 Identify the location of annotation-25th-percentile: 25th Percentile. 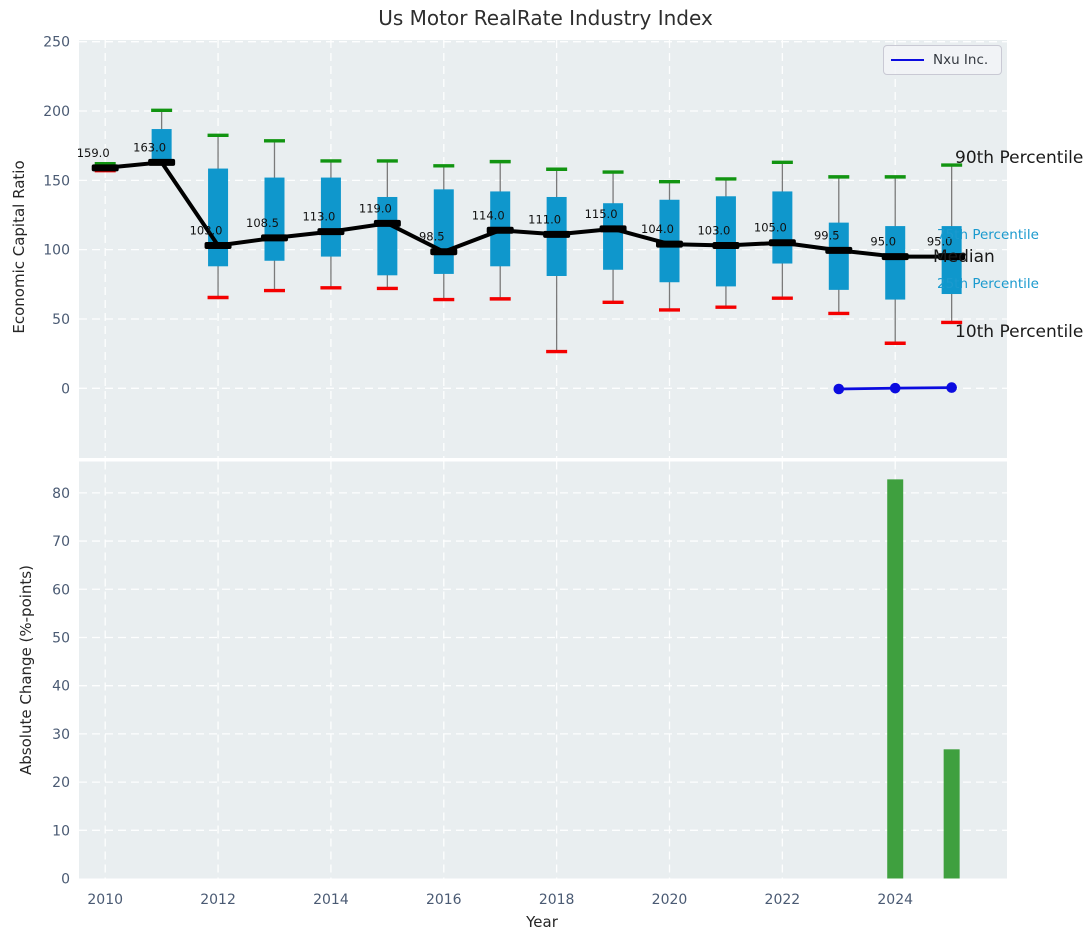
(988, 284).